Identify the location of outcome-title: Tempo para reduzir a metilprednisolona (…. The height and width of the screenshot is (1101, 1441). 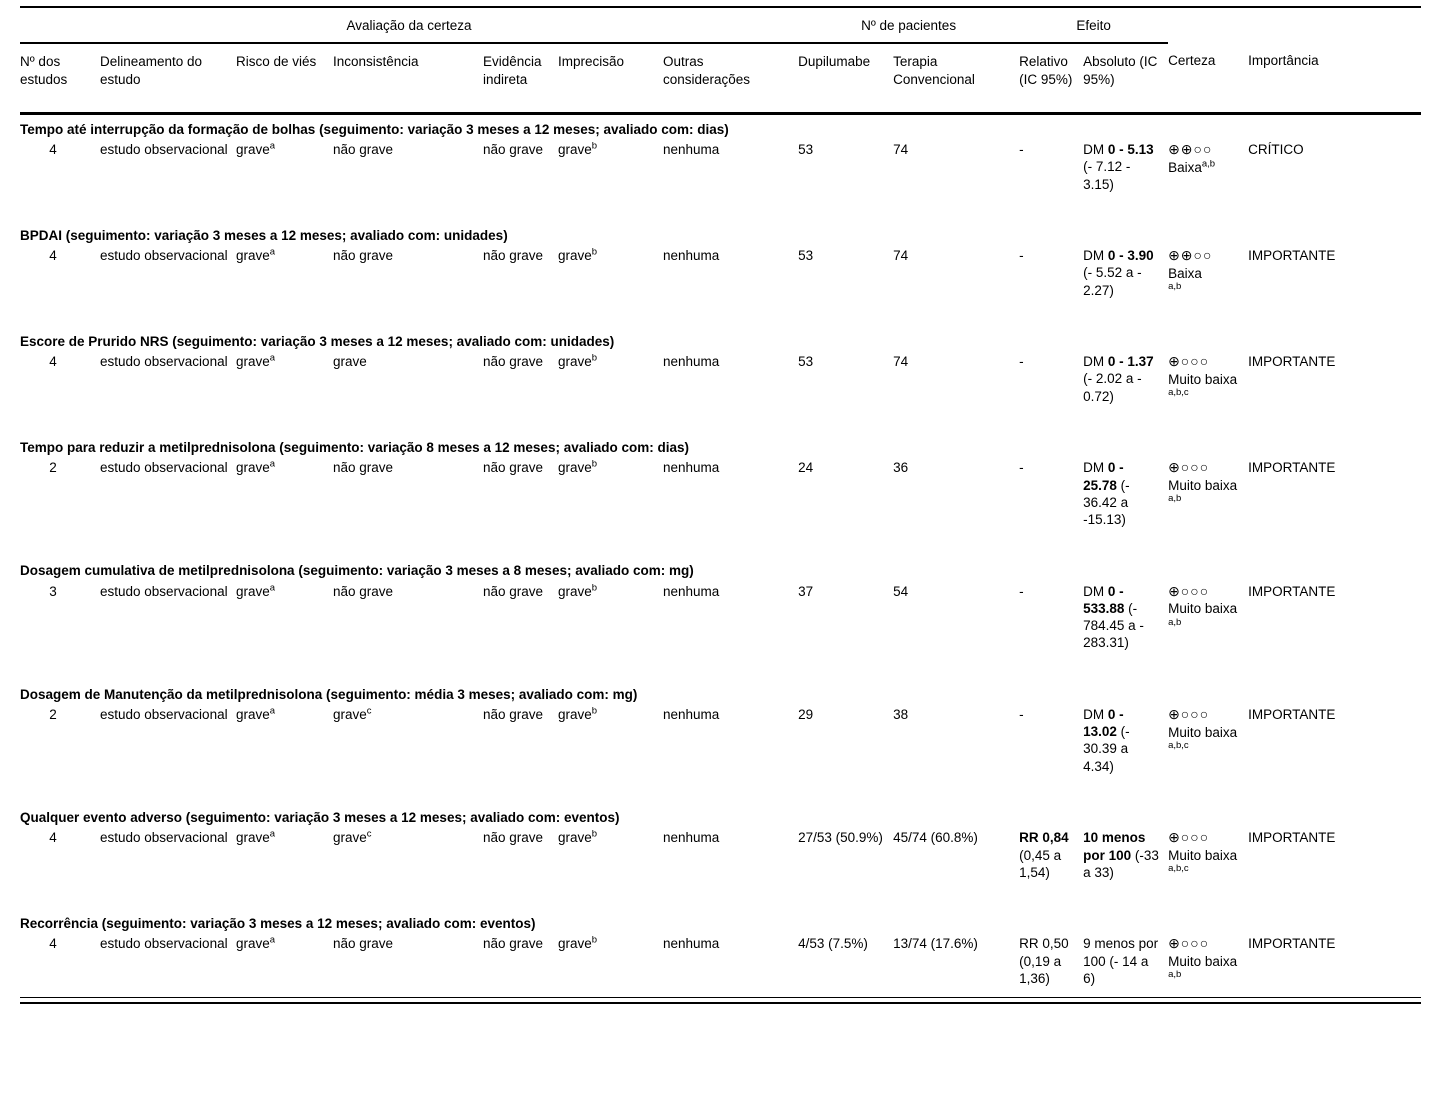
(354, 447).